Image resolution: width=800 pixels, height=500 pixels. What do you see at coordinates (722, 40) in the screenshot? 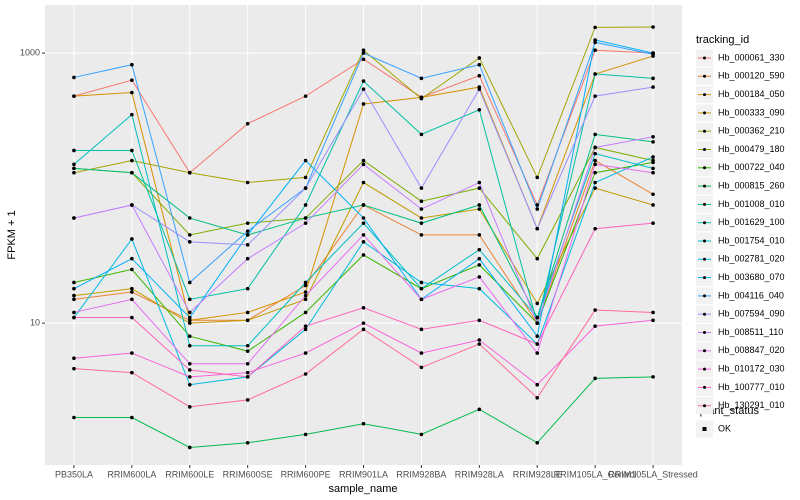
I see `legend-title: tracking_id` at bounding box center [722, 40].